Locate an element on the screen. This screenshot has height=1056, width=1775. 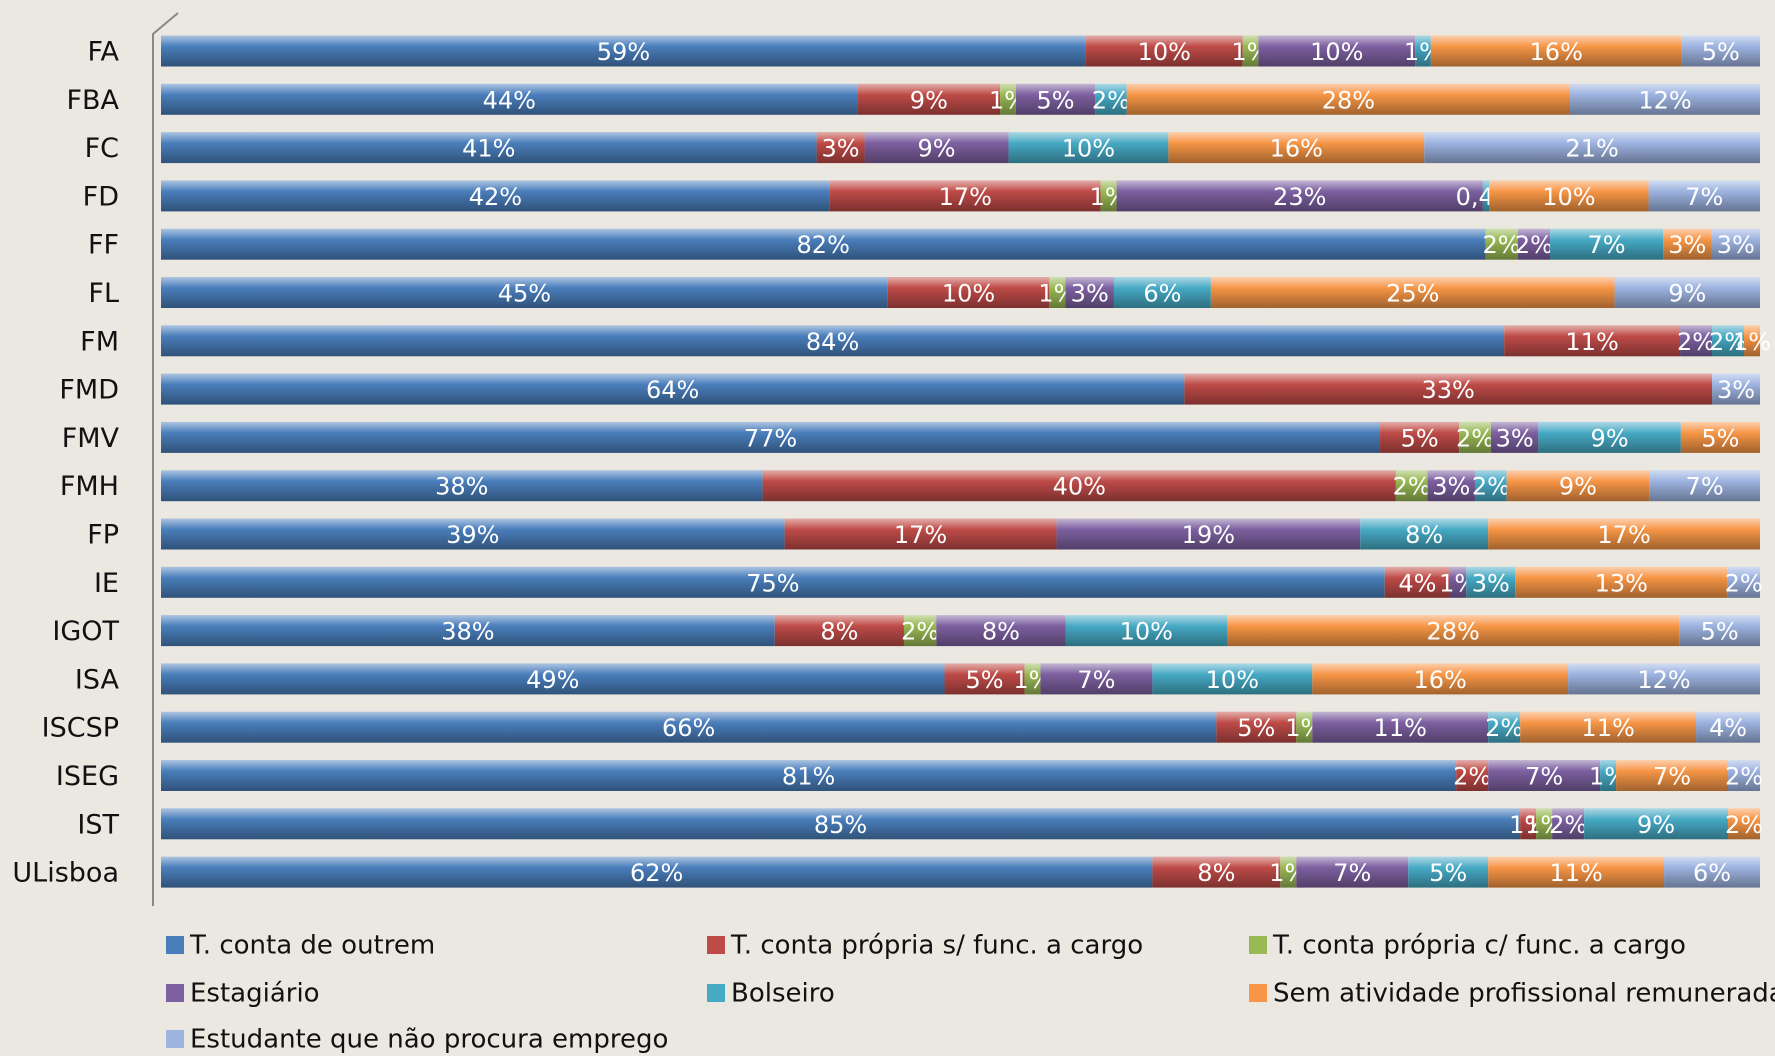
data-label: 1% is located at coordinates (1752, 342).